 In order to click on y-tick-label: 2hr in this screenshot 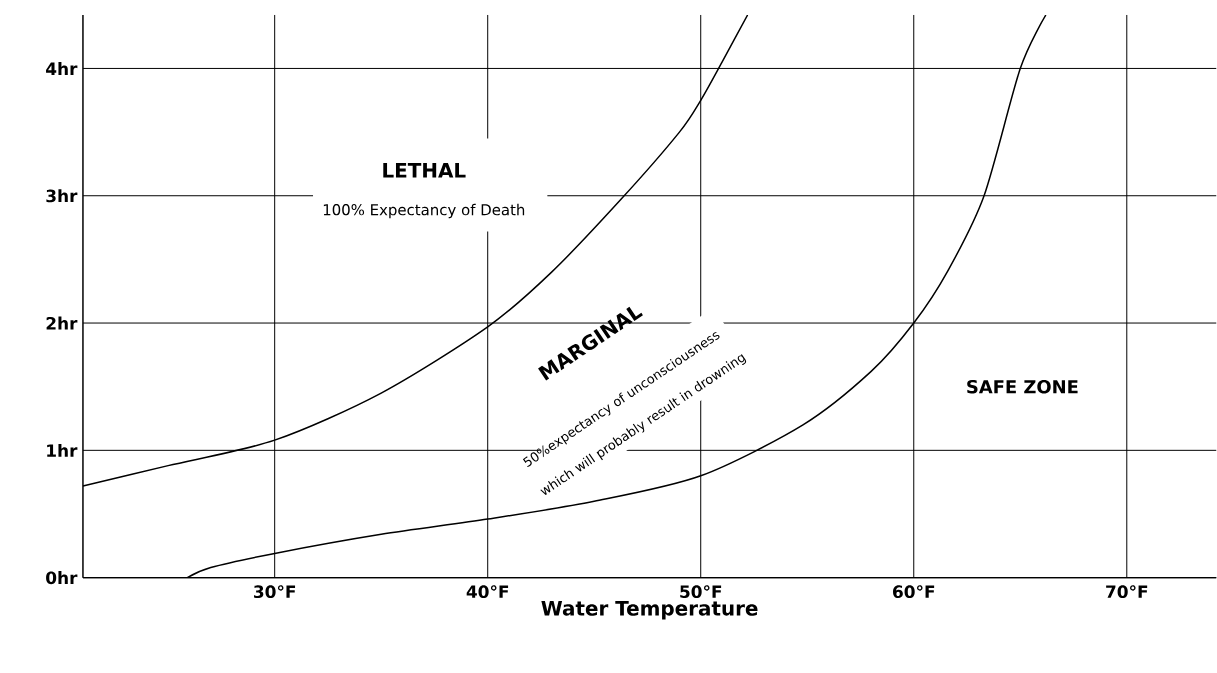, I will do `click(62, 323)`.